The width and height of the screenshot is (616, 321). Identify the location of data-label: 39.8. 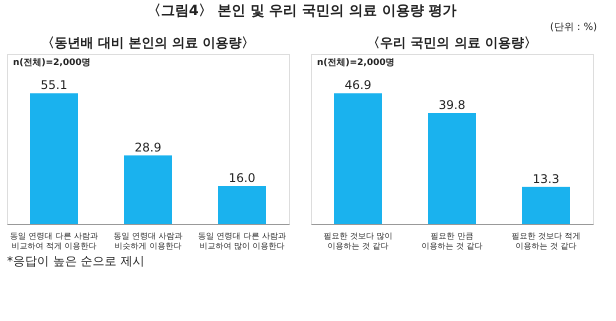
(452, 105).